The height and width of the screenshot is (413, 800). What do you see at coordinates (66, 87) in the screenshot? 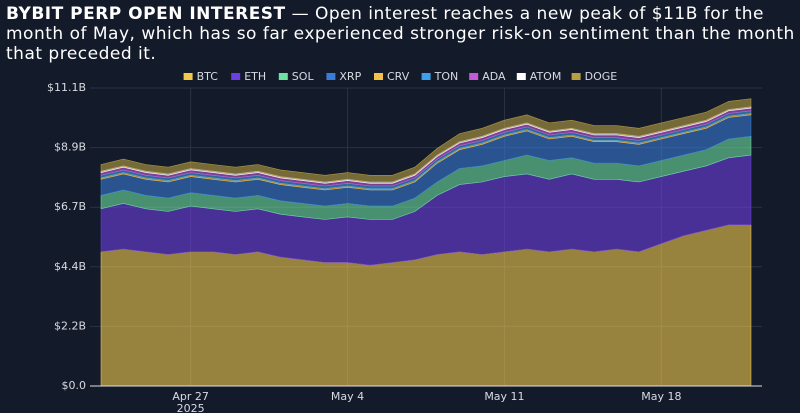
I see `y-tick-label: $11.1B` at bounding box center [66, 87].